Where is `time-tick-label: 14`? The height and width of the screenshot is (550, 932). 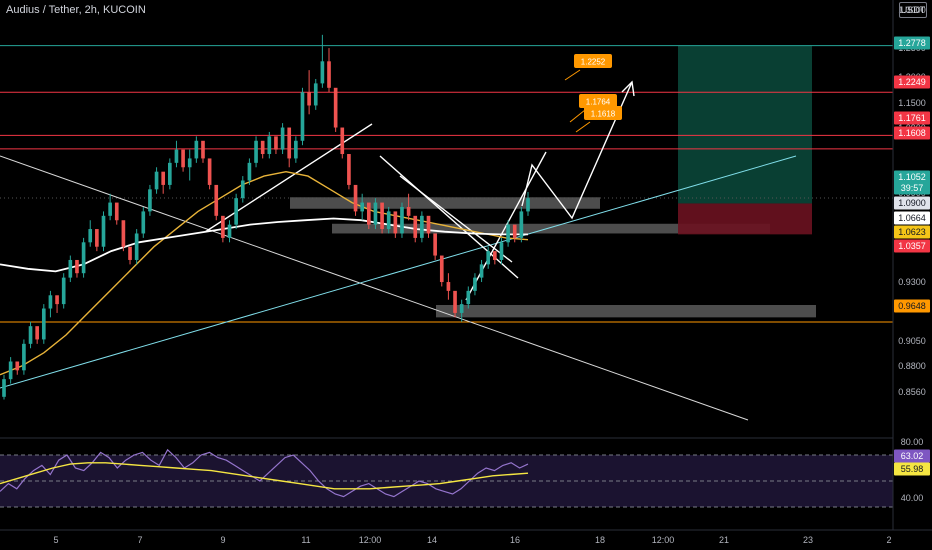 time-tick-label: 14 is located at coordinates (432, 540).